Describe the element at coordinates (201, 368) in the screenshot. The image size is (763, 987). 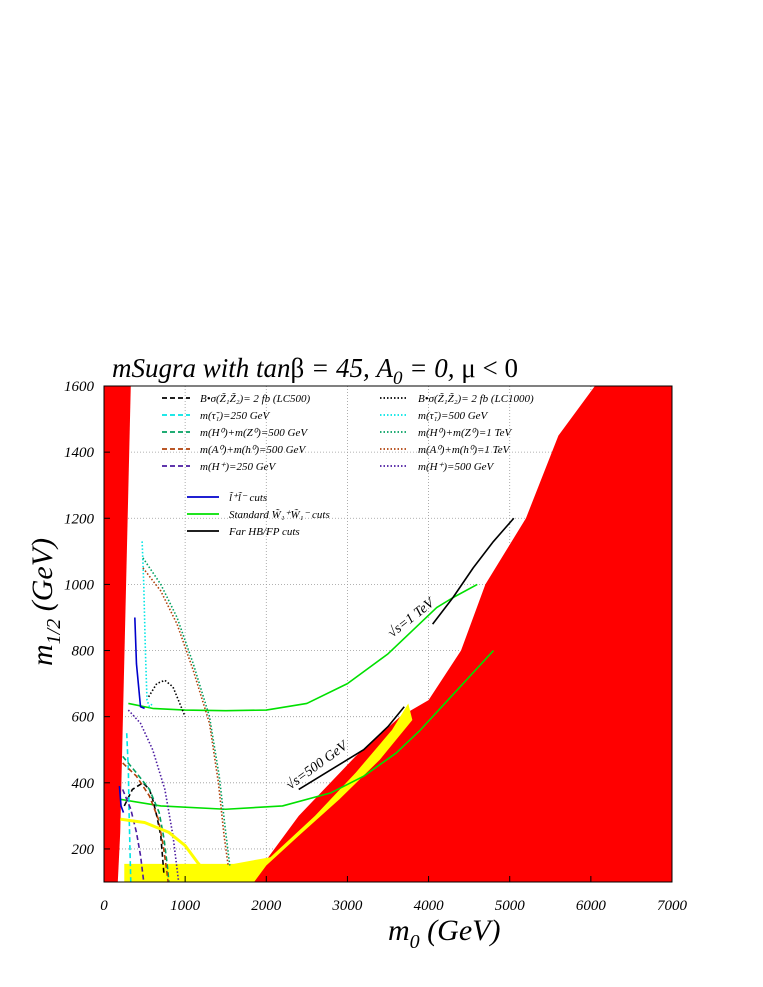
I see `title-pre: mSugra with tan` at that location.